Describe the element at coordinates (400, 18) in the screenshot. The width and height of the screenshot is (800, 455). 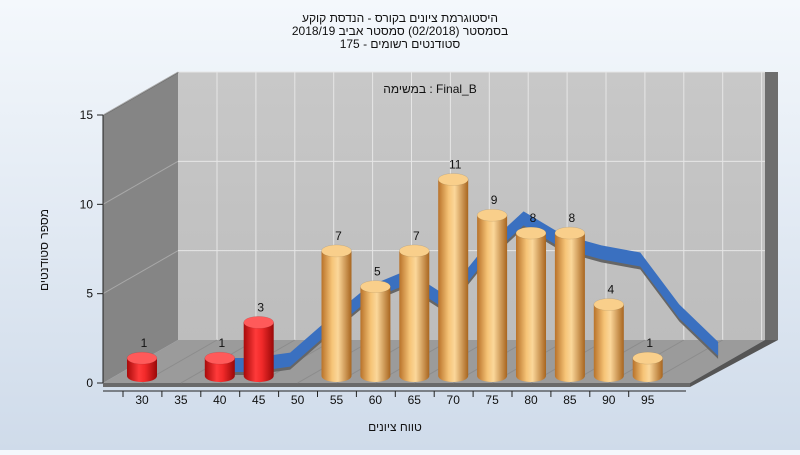
I see `chart-title-line-1: היסטוגרמת ציונים בקורס - הנדסת קוקע` at that location.